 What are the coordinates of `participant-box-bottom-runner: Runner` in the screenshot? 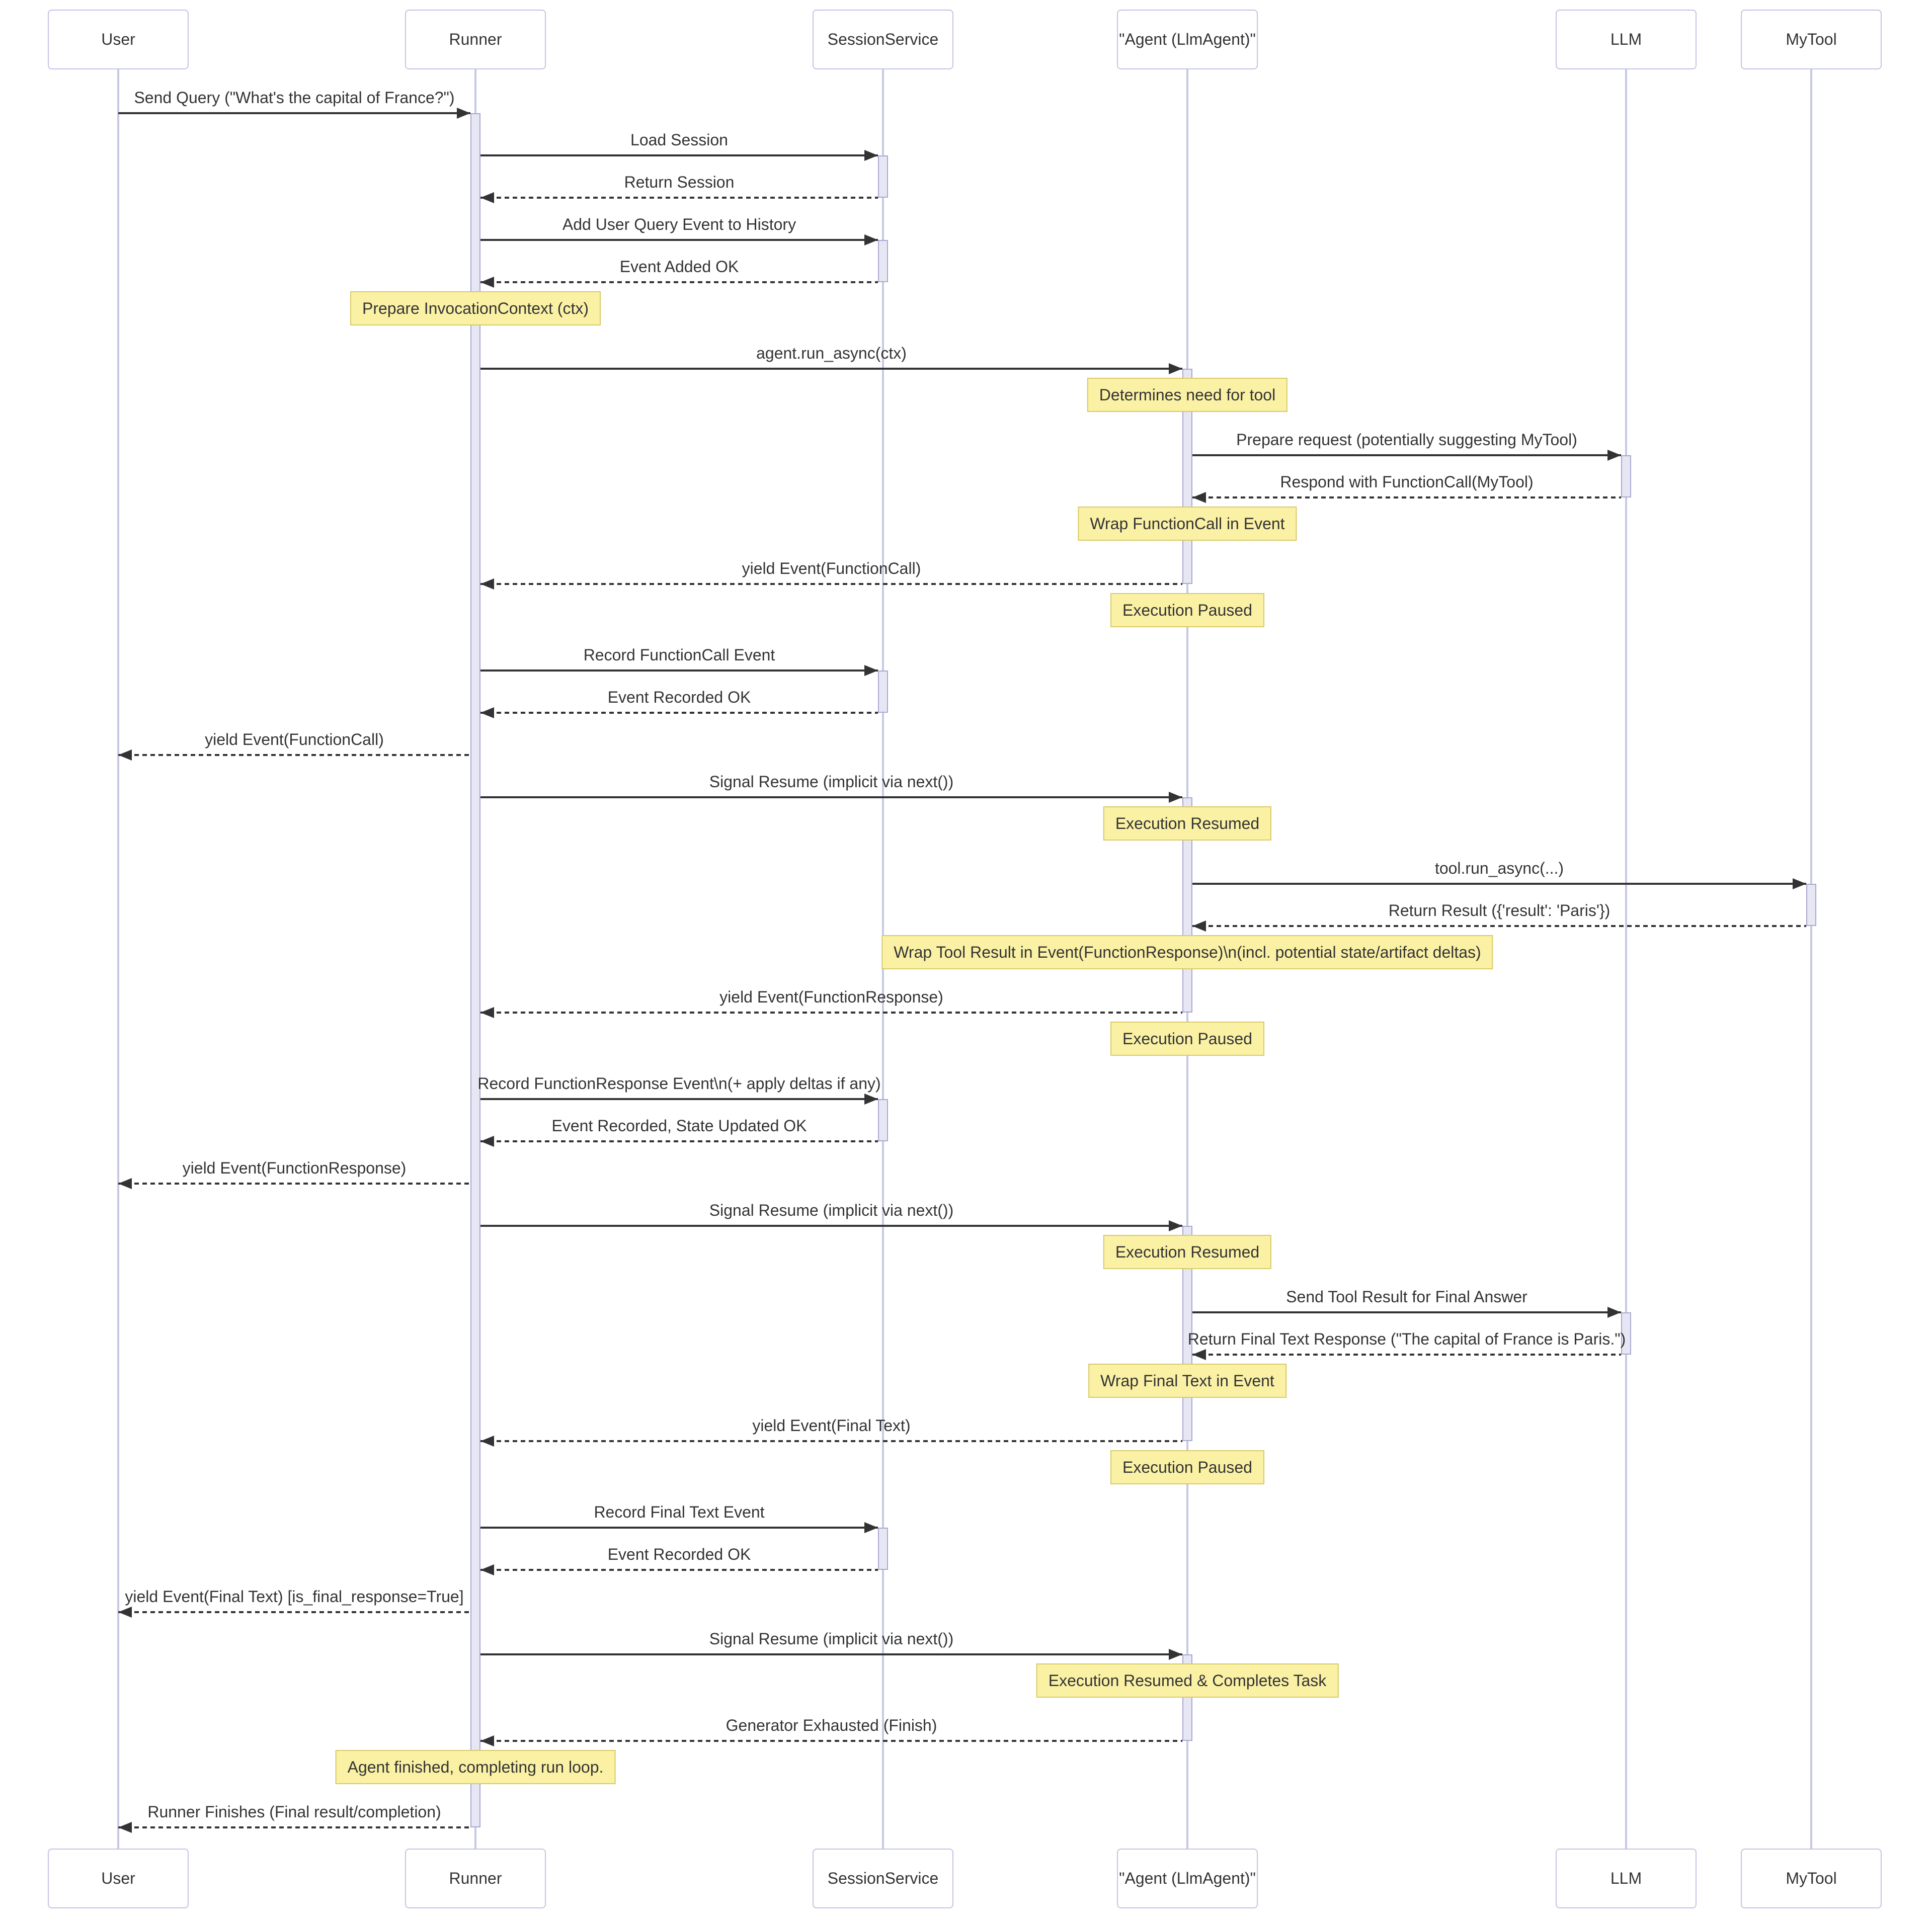 It's located at (475, 1878).